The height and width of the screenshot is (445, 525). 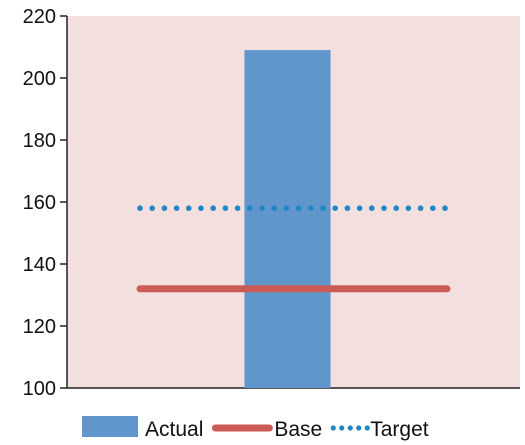 What do you see at coordinates (255, 428) in the screenshot?
I see `legend: Actual Base Target` at bounding box center [255, 428].